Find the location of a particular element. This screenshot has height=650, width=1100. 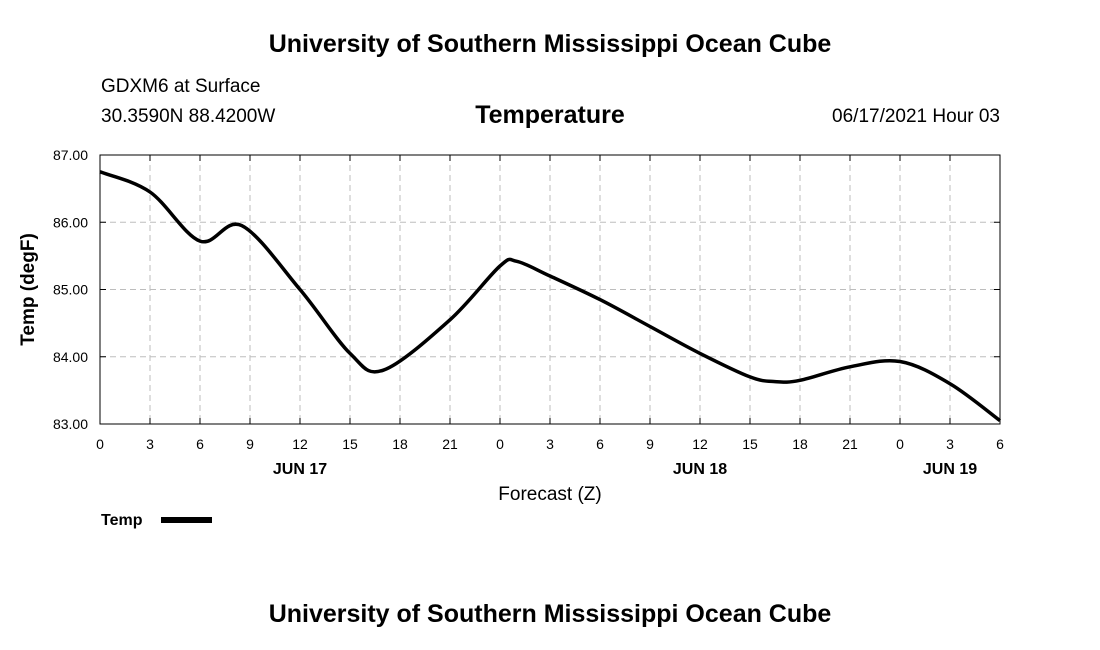

y-tick-label: 86.00 is located at coordinates (70, 222).